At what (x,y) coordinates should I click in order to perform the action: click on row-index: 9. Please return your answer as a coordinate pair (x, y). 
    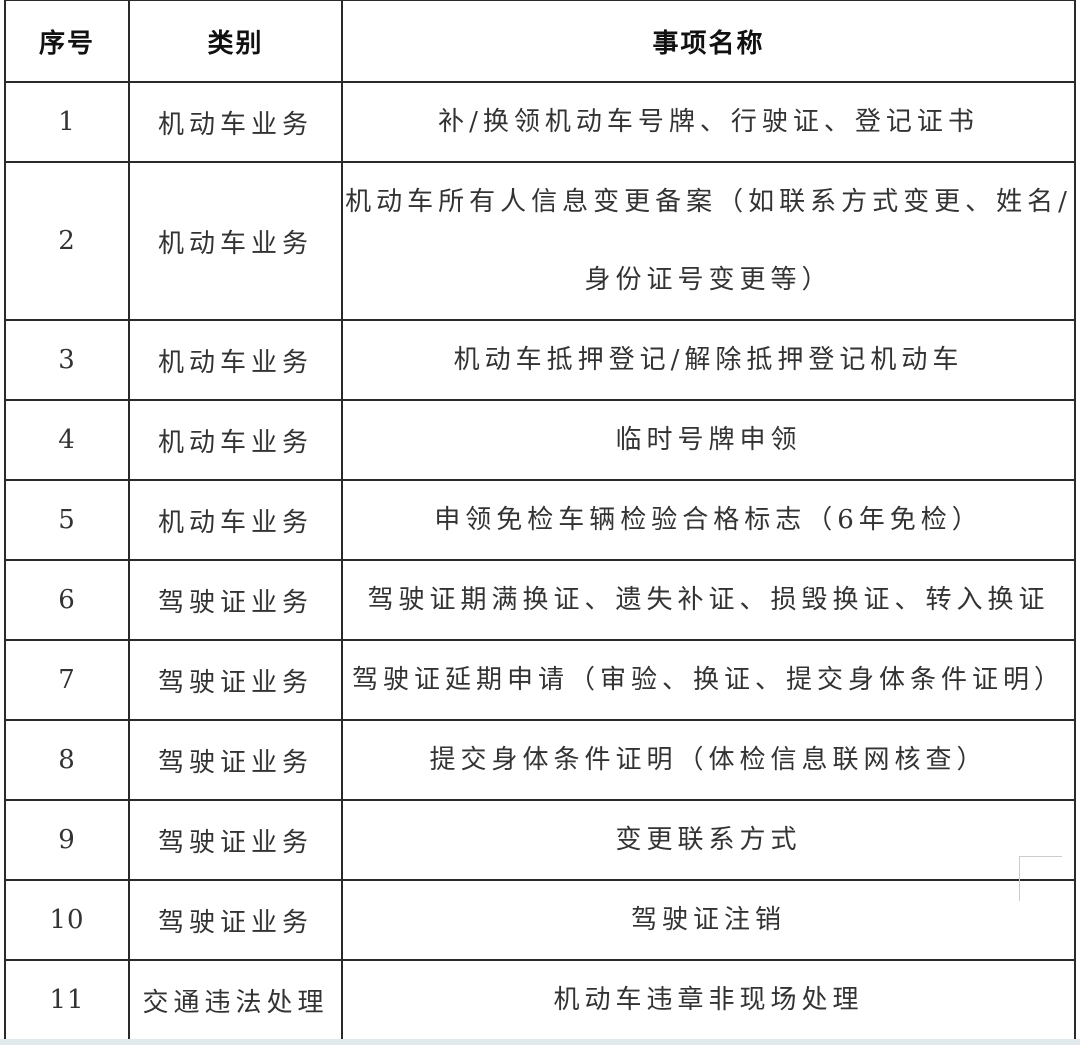
    Looking at the image, I should click on (67, 840).